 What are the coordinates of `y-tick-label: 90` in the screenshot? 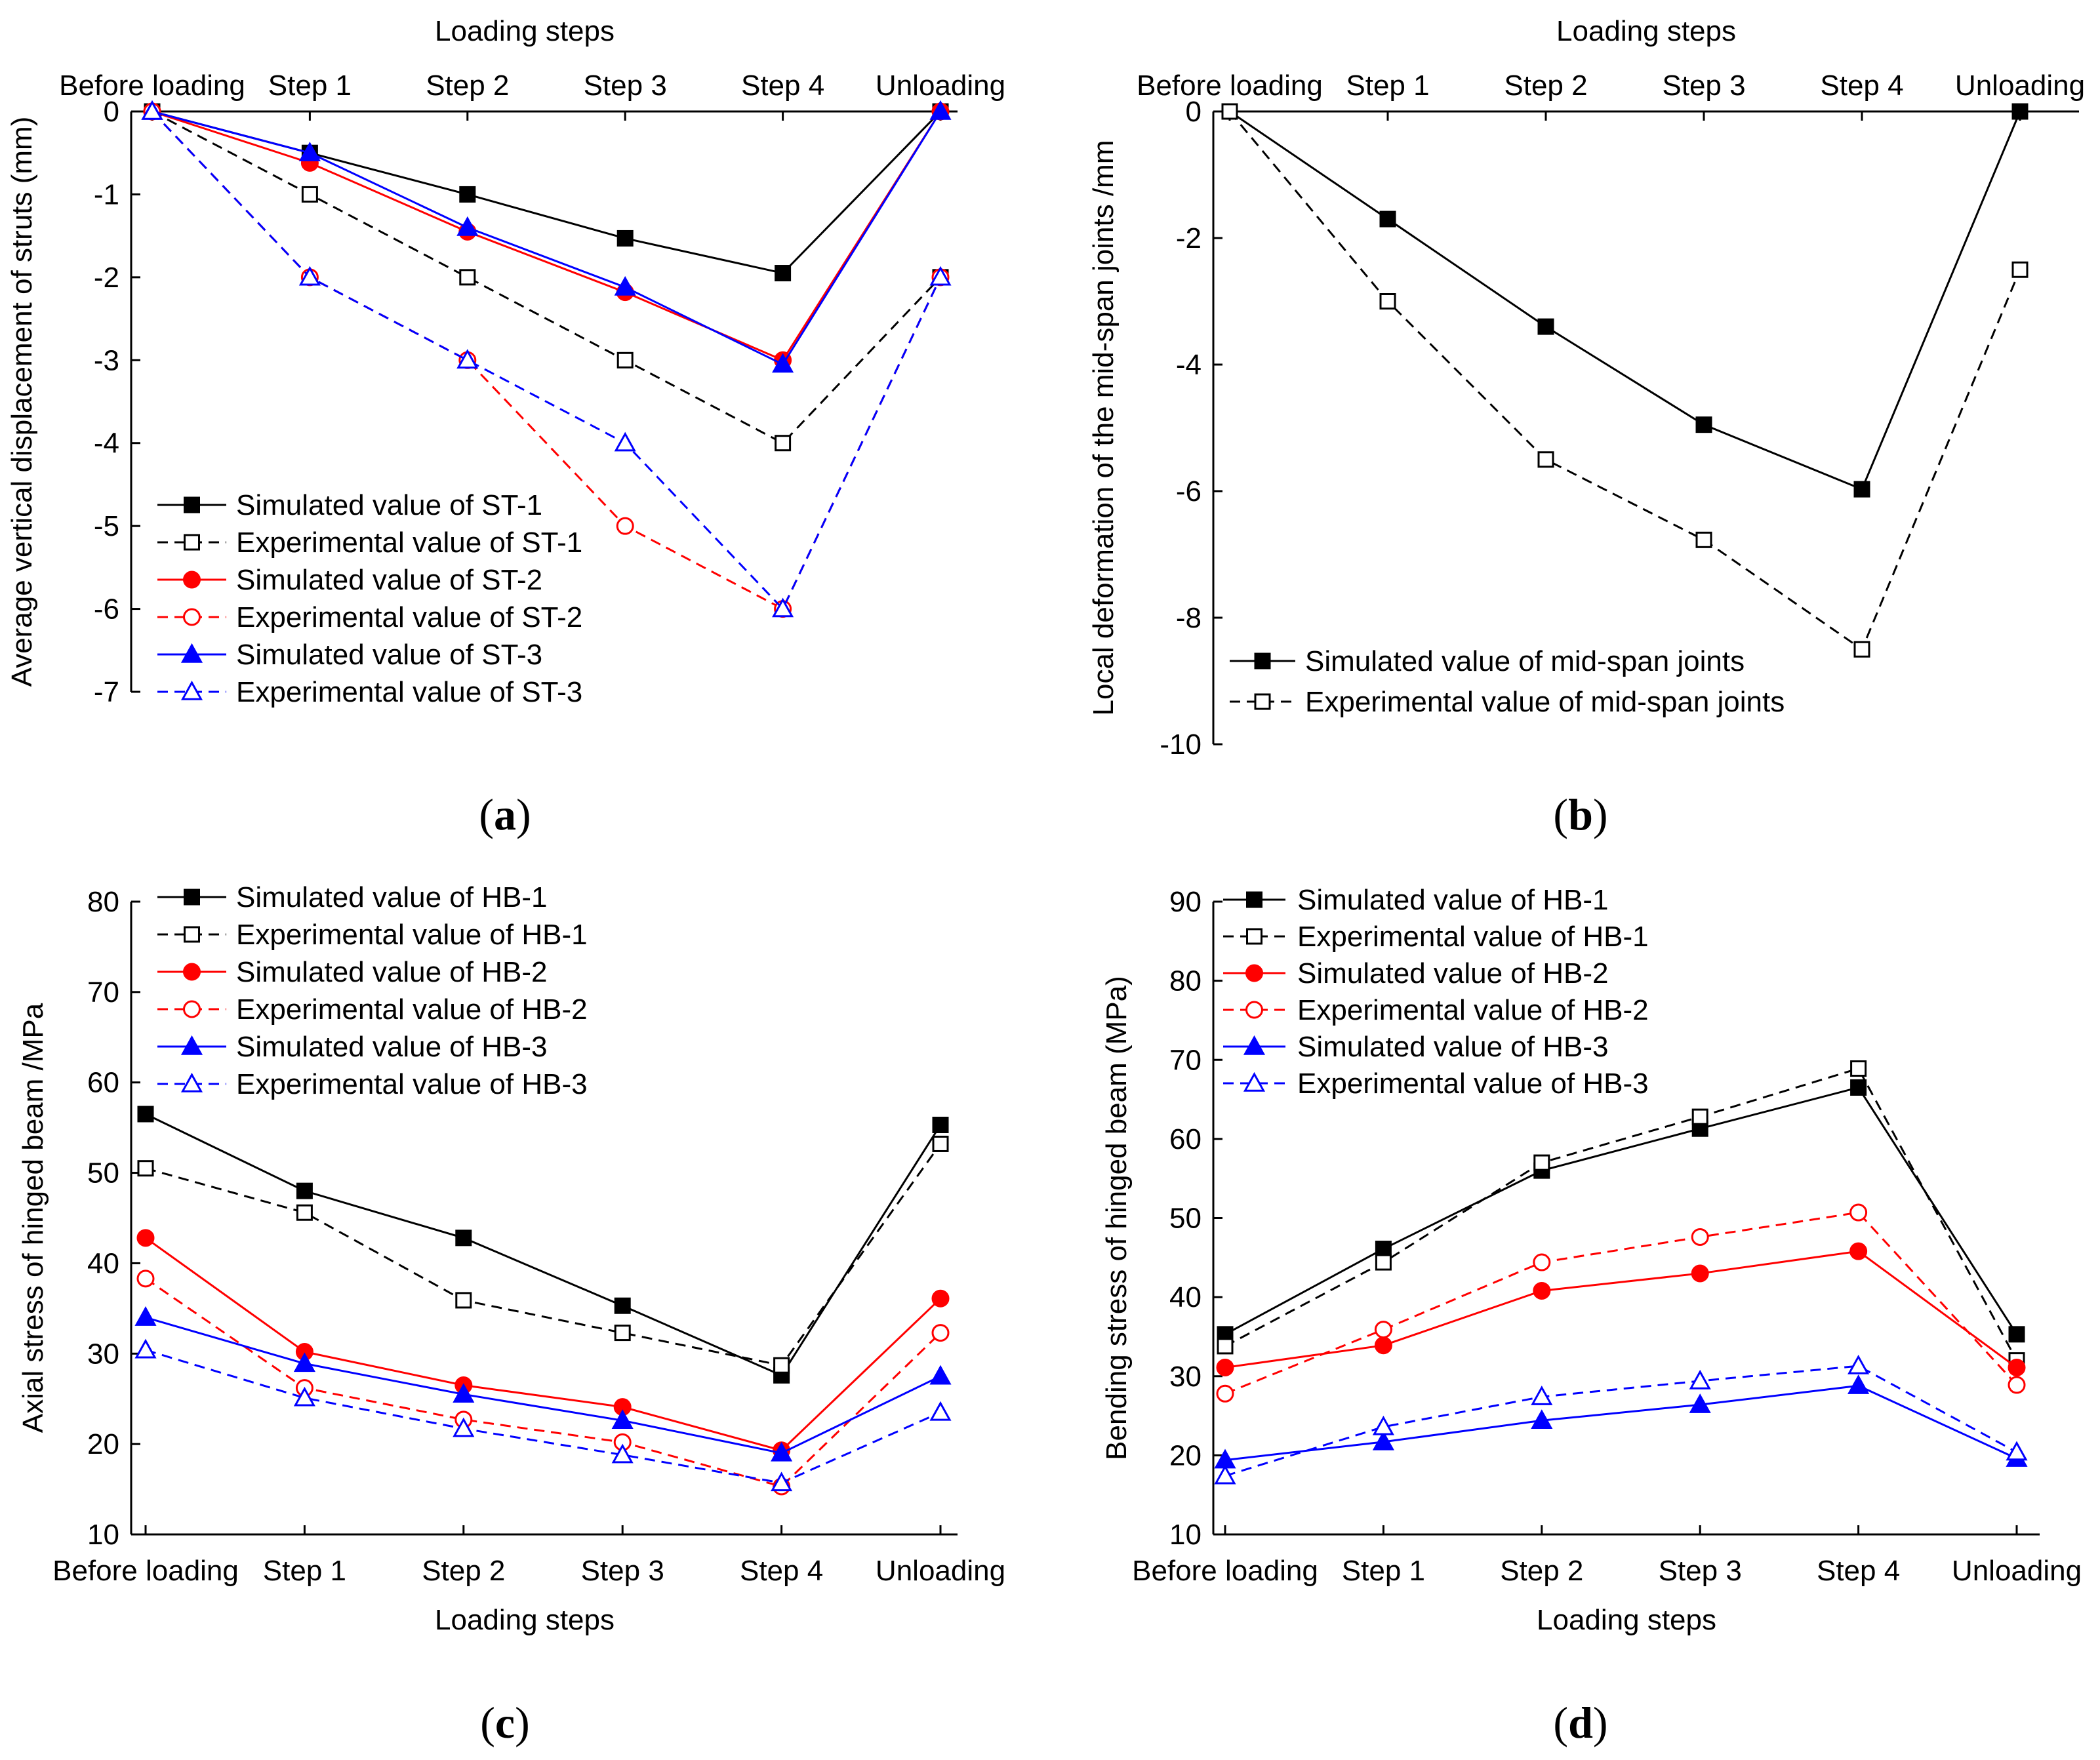 It's located at (1185, 902).